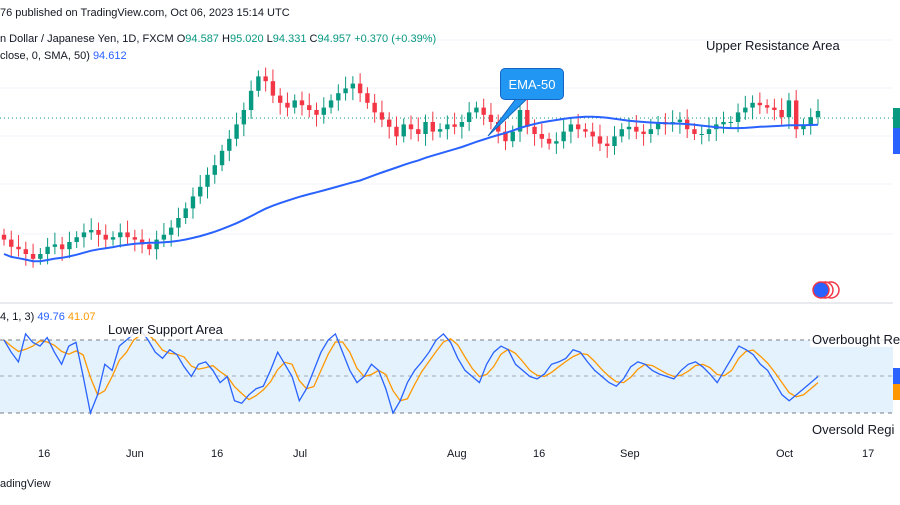 This screenshot has width=900, height=505. Describe the element at coordinates (135, 454) in the screenshot. I see `x-tick-label: Jun` at that location.